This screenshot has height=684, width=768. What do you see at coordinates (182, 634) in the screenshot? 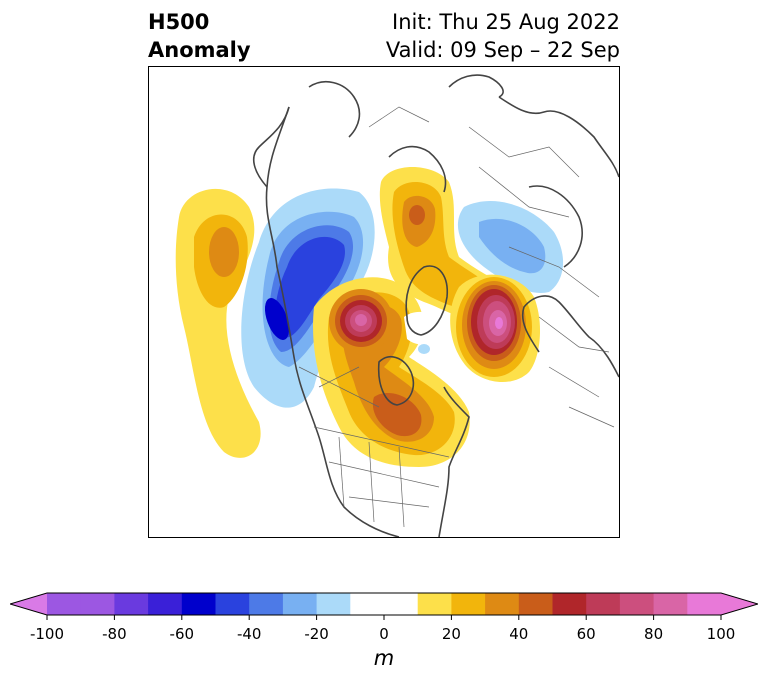
I see `colorbar-tick-label: -60` at bounding box center [182, 634].